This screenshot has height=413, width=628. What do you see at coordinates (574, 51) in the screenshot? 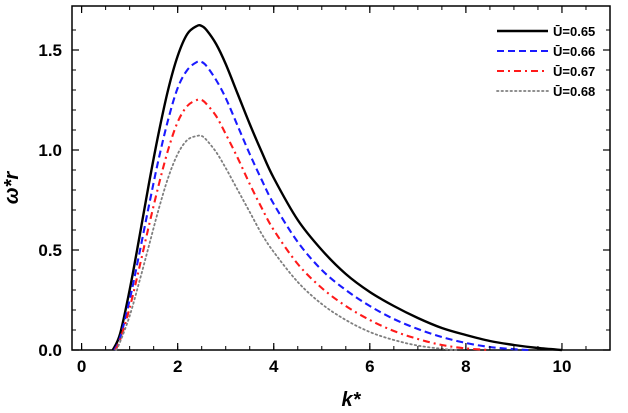
I see `legend-label-2: Ū=0.66` at bounding box center [574, 51].